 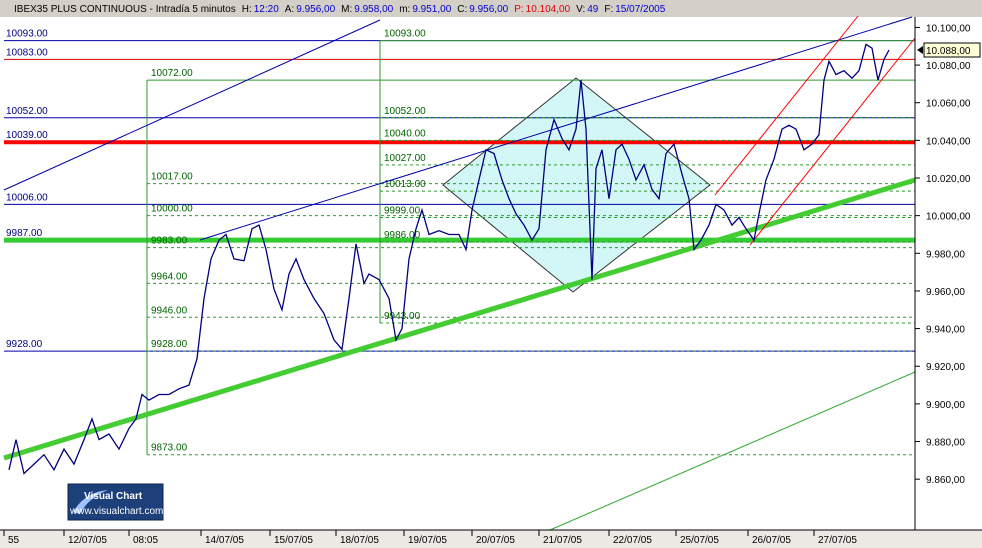 I want to click on fib-level-label: 10027.00, so click(x=405, y=158).